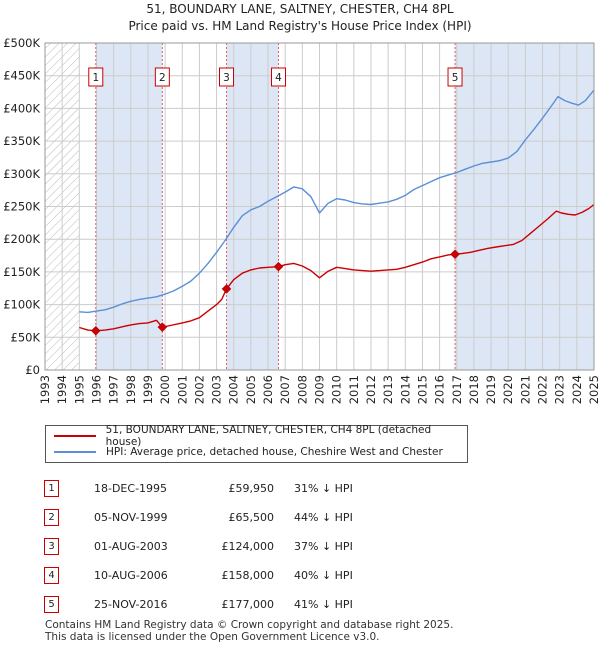 This screenshot has width=600, height=650. Describe the element at coordinates (440, 389) in the screenshot. I see `x-tick-label: 2016` at that location.